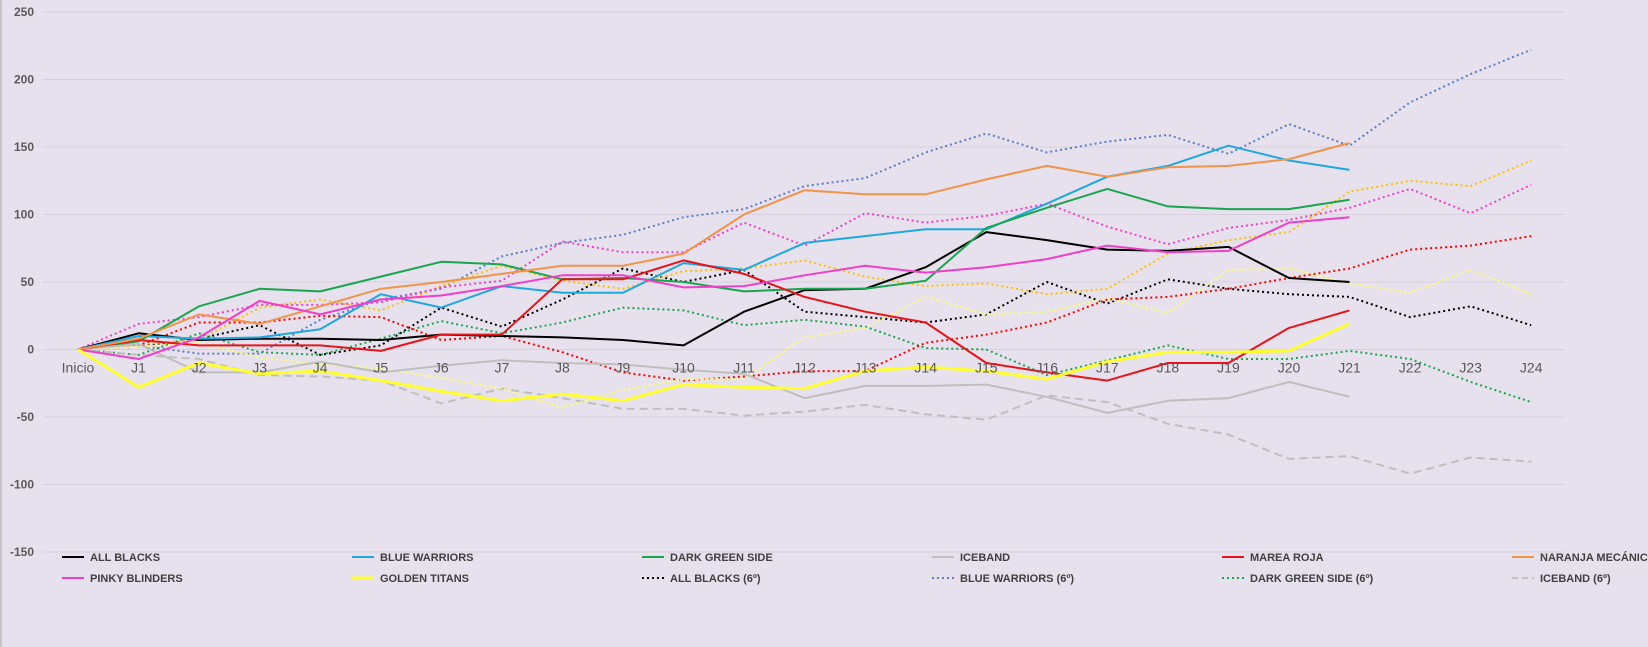 The width and height of the screenshot is (1648, 647). I want to click on y-tick-label: 0, so click(30, 350).